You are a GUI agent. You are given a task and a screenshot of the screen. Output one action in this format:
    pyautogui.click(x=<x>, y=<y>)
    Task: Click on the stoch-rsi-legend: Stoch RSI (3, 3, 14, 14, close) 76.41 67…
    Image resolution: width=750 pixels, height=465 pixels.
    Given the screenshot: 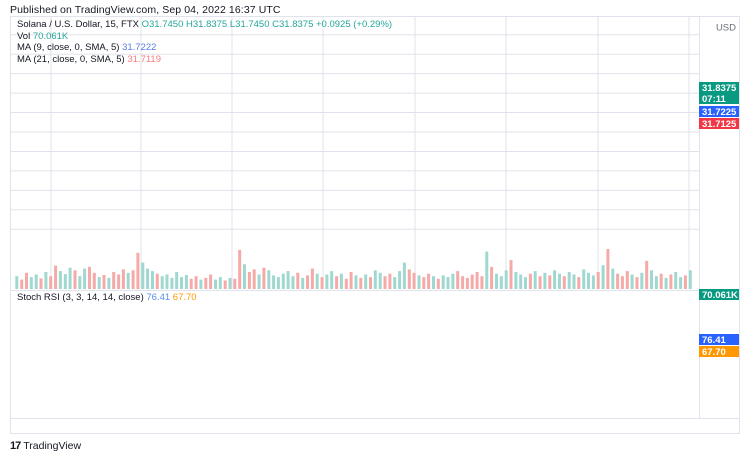 What is the action you would take?
    pyautogui.click(x=107, y=297)
    